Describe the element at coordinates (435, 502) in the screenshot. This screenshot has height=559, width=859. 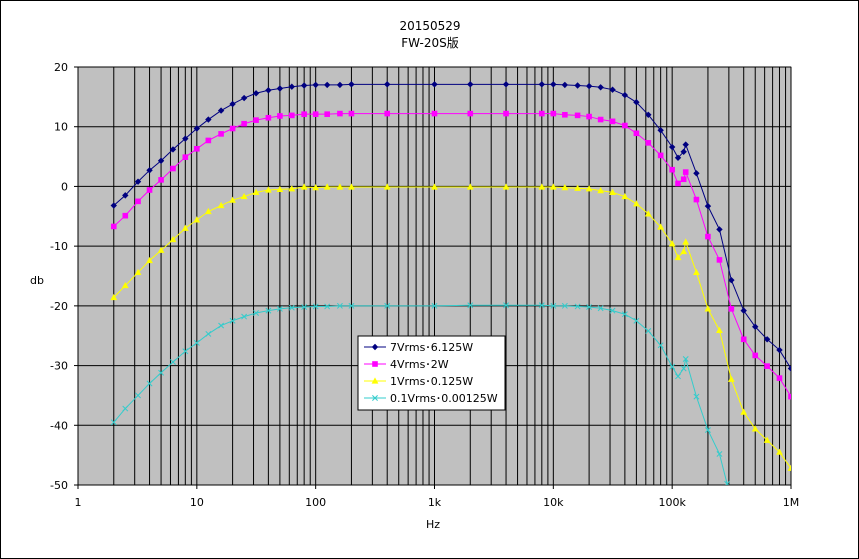
I see `x-tick-label: 1k` at that location.